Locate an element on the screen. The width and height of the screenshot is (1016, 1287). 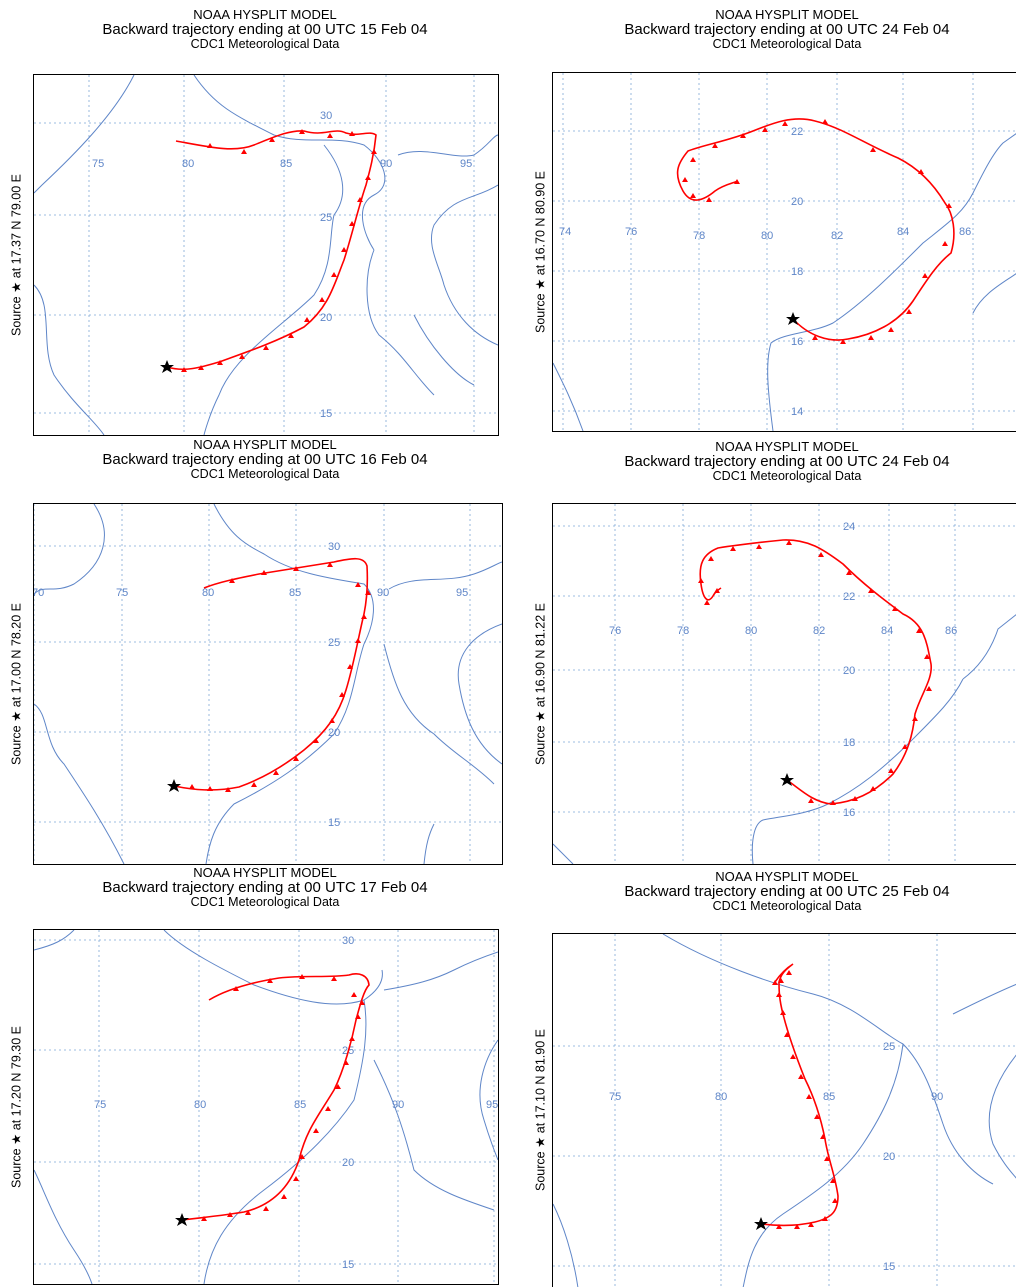
grid-labels: 75 80 85 90 25 20 15 is located at coordinates (776, 1157).